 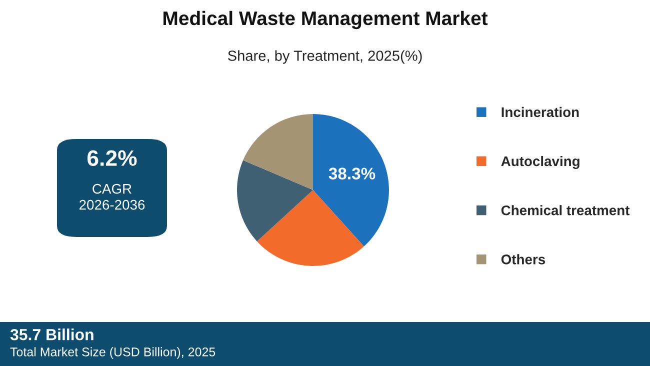 What do you see at coordinates (52, 334) in the screenshot?
I see `text: 35.7 Billion` at bounding box center [52, 334].